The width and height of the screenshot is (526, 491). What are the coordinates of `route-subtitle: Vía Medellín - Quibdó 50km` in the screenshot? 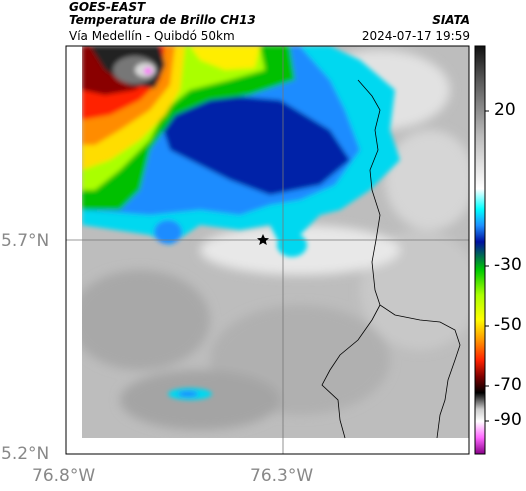 It's located at (152, 36).